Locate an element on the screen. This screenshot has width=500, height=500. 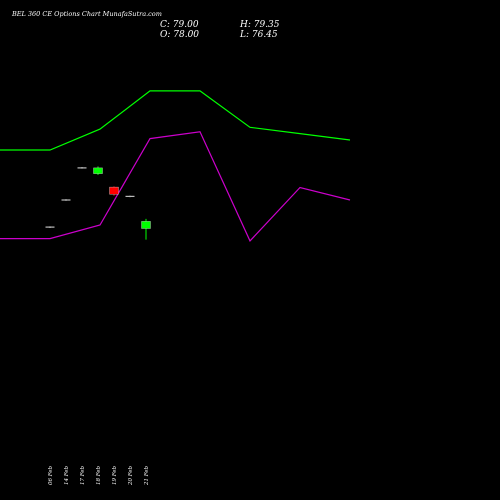
high-value: H: 79.35 is located at coordinates (259, 25).